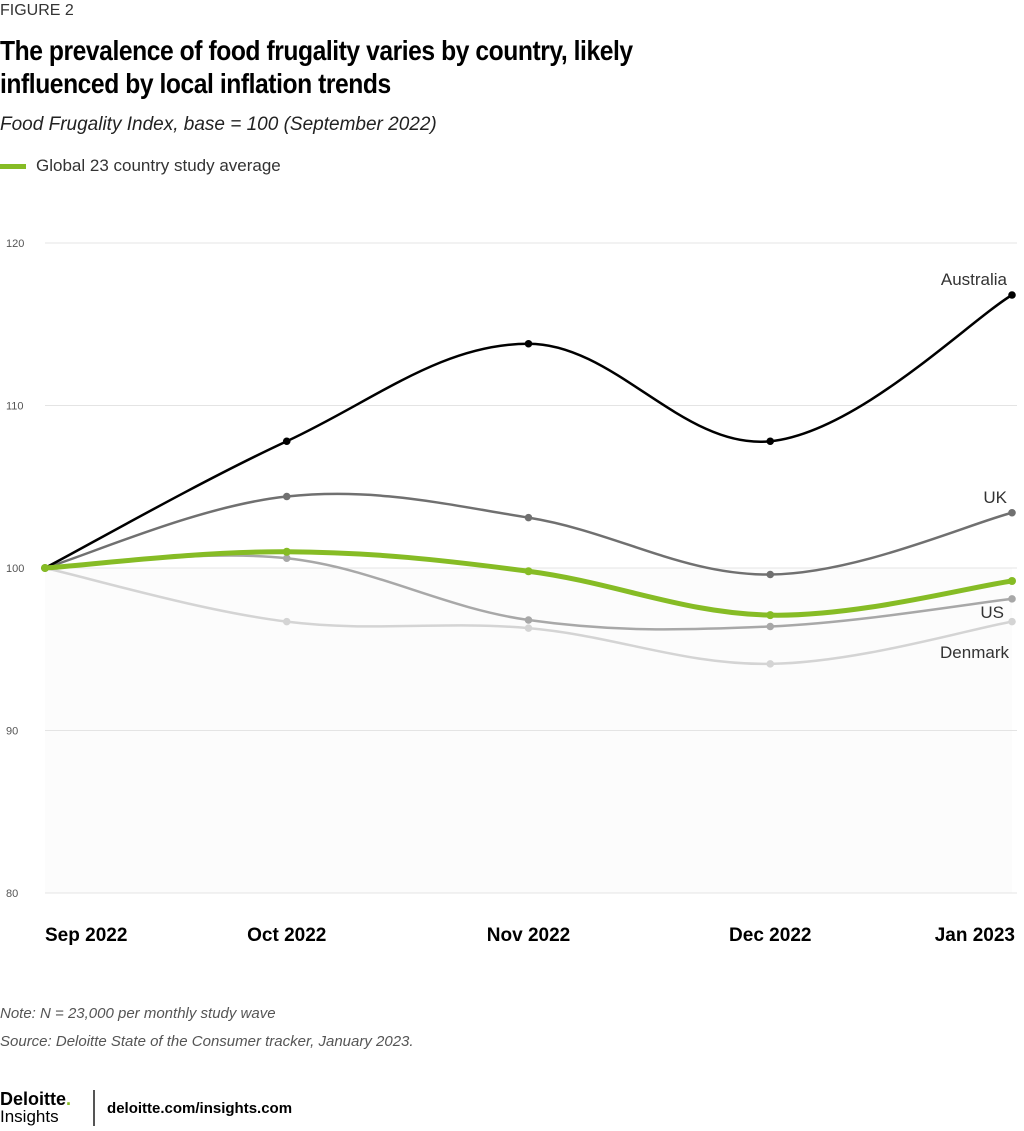 This screenshot has width=1024, height=1131. I want to click on note: Note: N = 23,000 per monthly study wave, so click(138, 1013).